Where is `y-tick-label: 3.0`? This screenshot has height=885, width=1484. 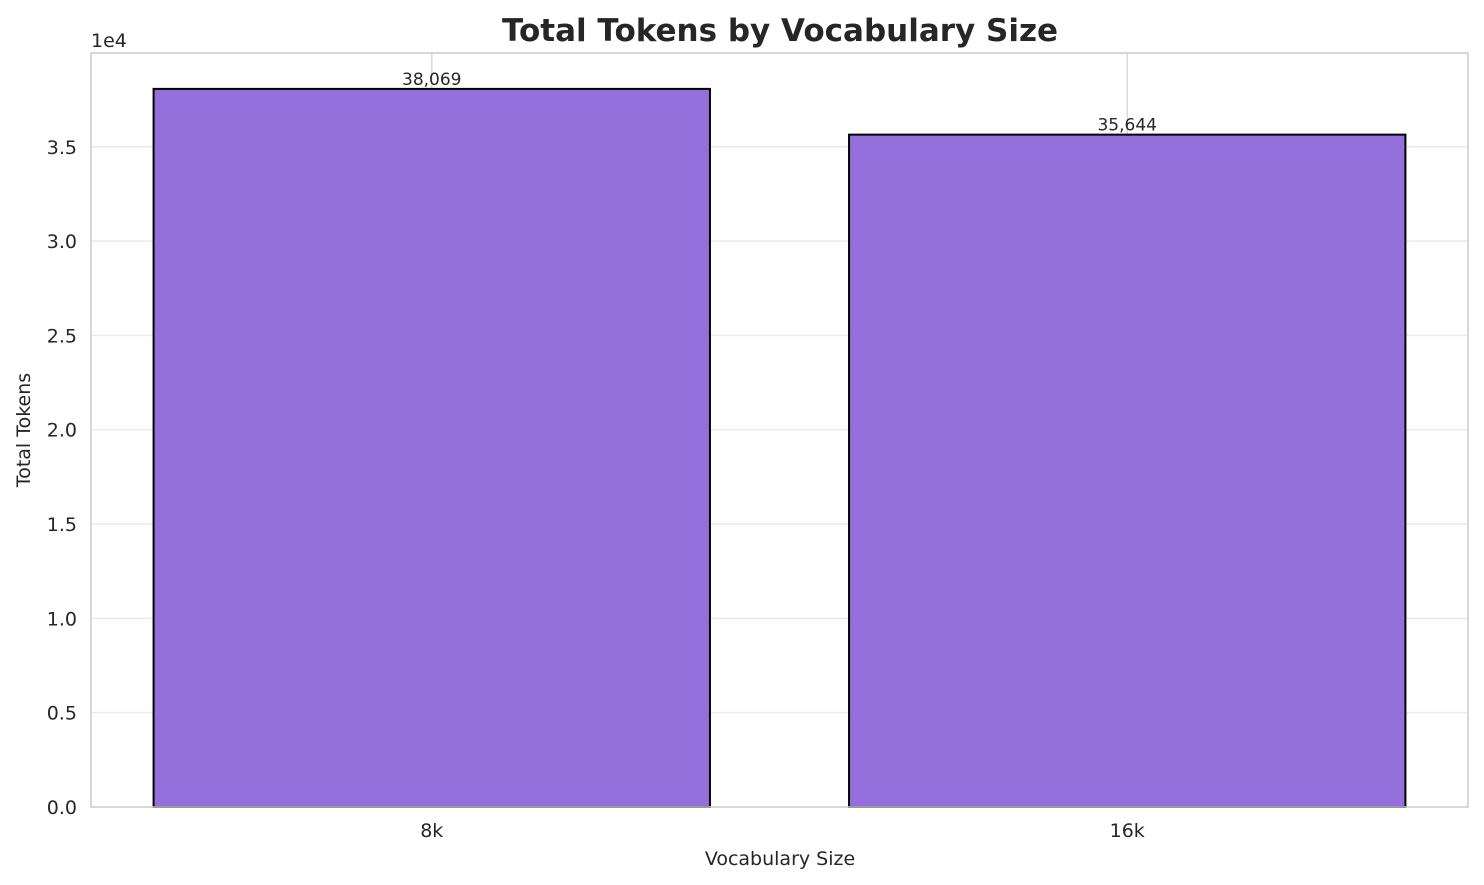 y-tick-label: 3.0 is located at coordinates (62, 242).